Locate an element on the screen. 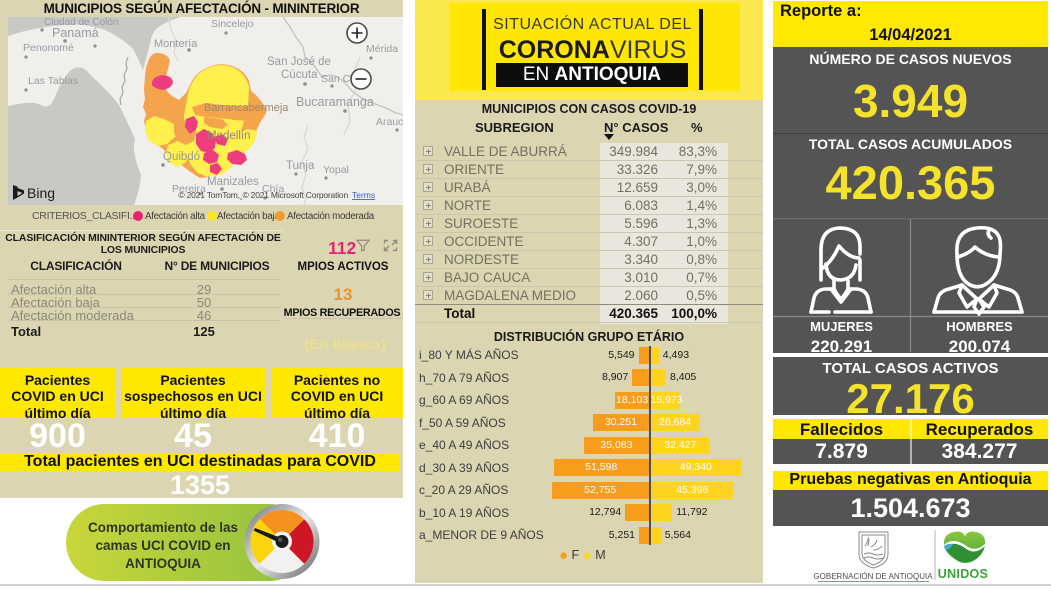  svg-text: Bucaramanga is located at coordinates (335, 102).